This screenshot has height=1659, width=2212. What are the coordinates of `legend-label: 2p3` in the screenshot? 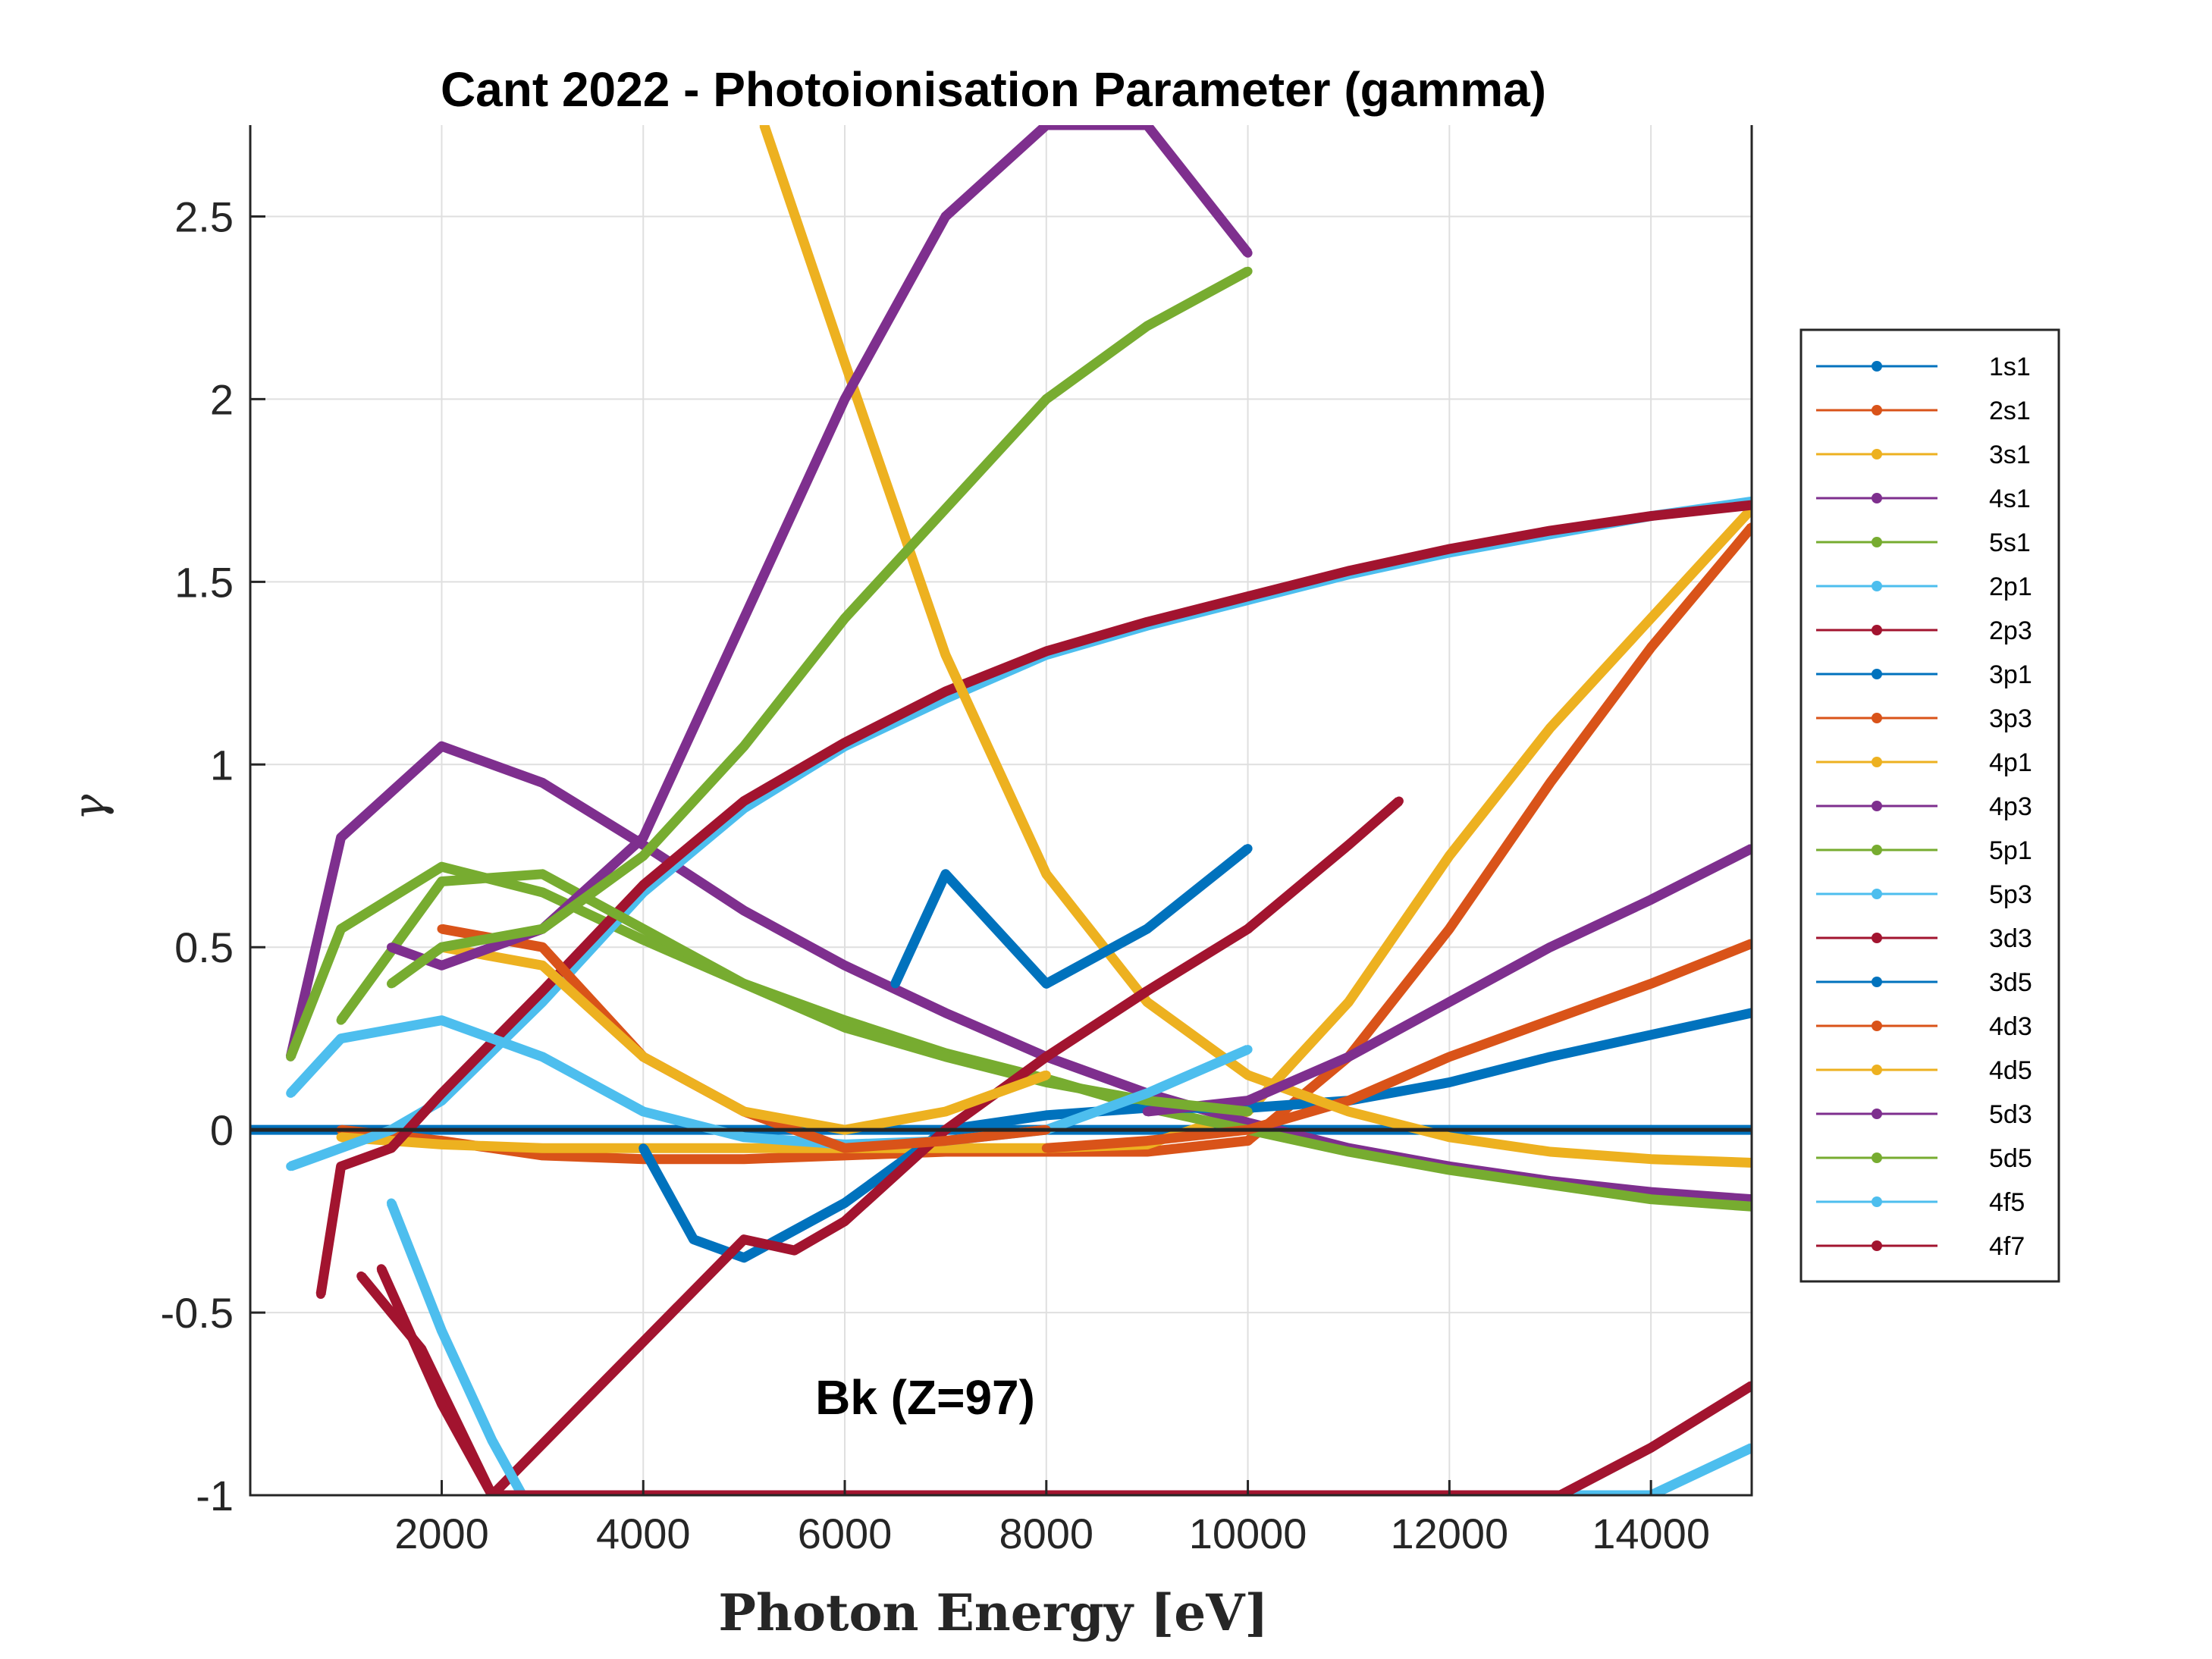 It's located at (2011, 631).